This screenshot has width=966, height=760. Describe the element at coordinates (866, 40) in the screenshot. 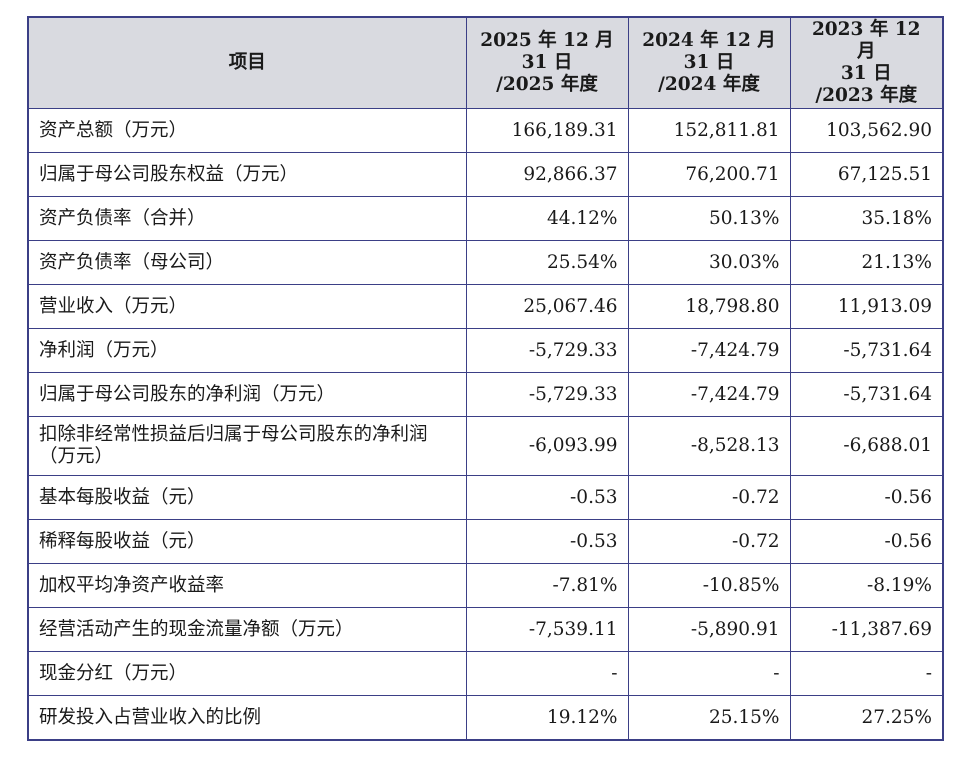

I see `header-2023-line1: 2023 年 12 月` at that location.